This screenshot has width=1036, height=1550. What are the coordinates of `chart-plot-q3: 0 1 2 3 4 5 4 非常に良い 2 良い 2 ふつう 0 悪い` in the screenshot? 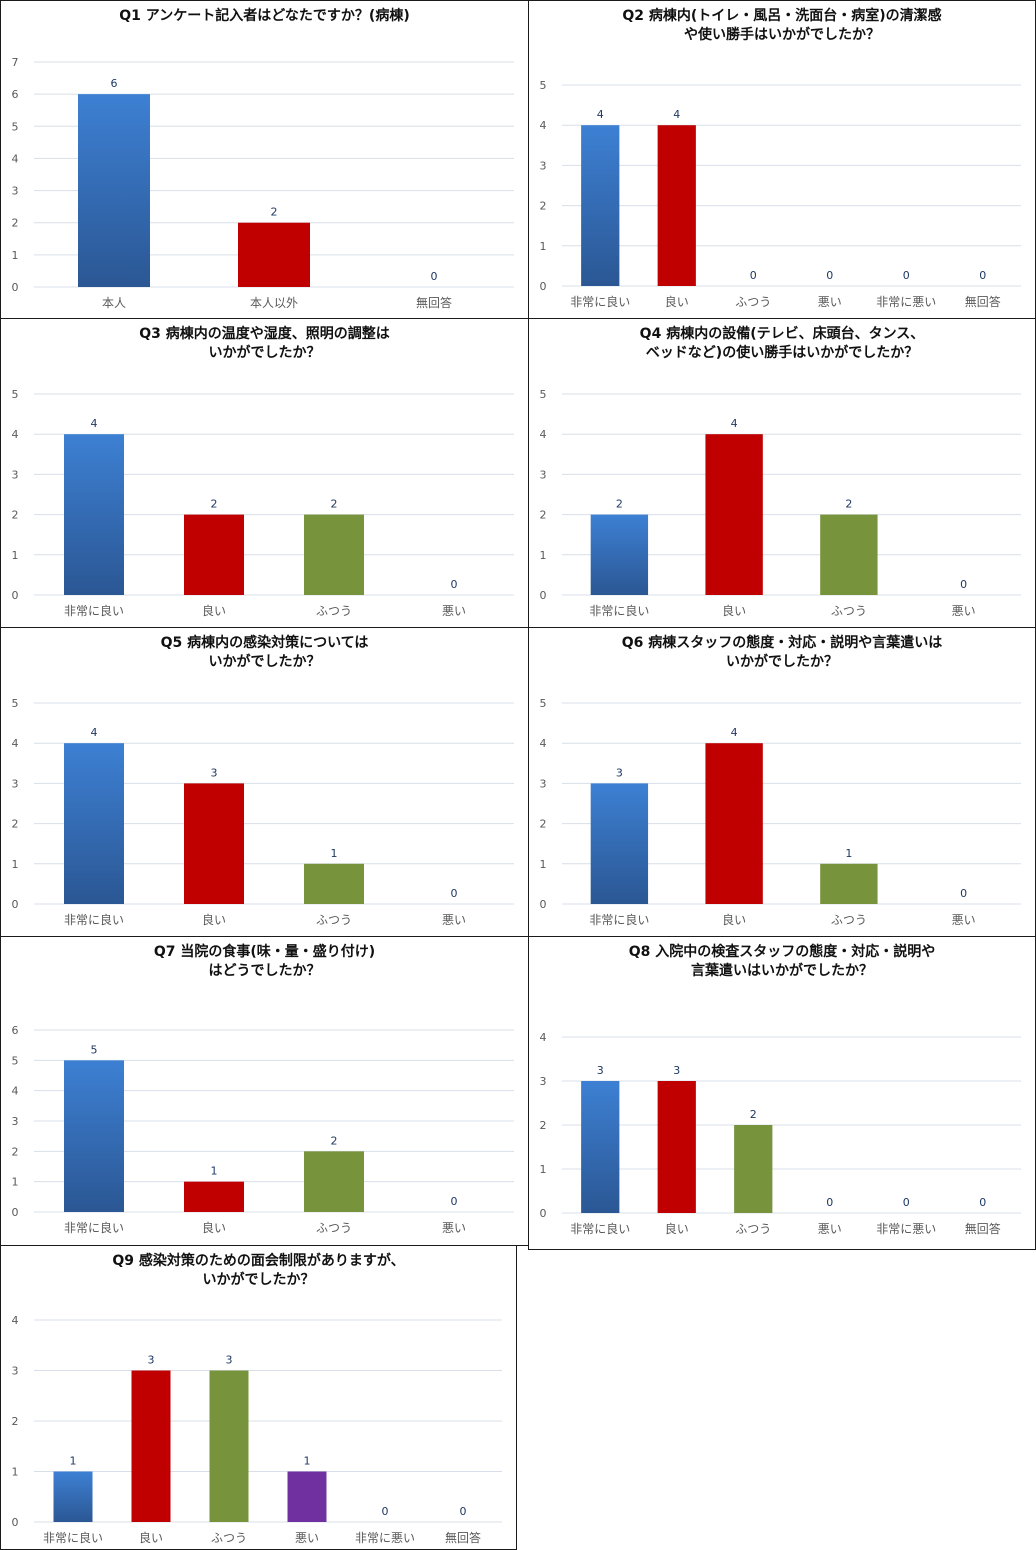 It's located at (263, 503).